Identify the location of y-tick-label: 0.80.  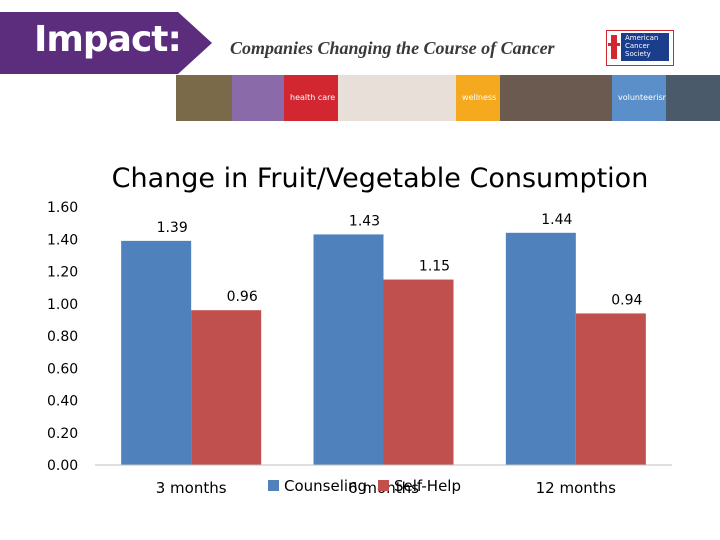
(62, 337).